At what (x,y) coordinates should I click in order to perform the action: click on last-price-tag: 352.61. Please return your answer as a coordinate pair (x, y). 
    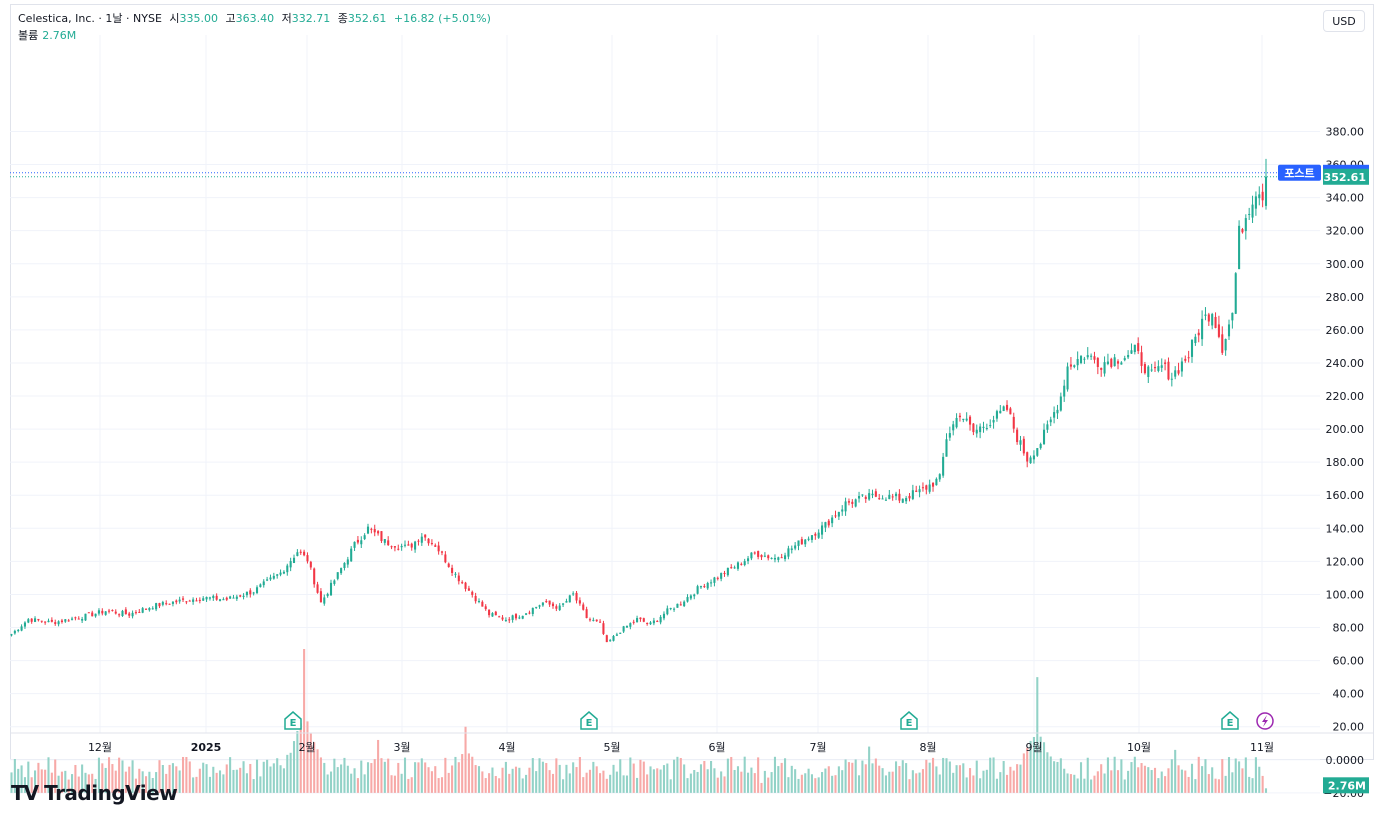
    Looking at the image, I should click on (1345, 177).